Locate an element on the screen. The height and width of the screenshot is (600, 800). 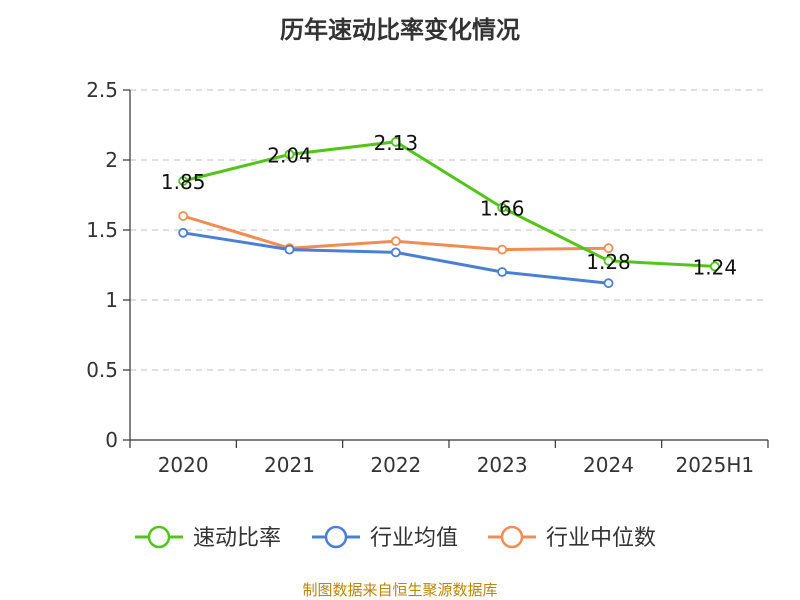
y-tick-label: 2.5 is located at coordinates (102, 90).